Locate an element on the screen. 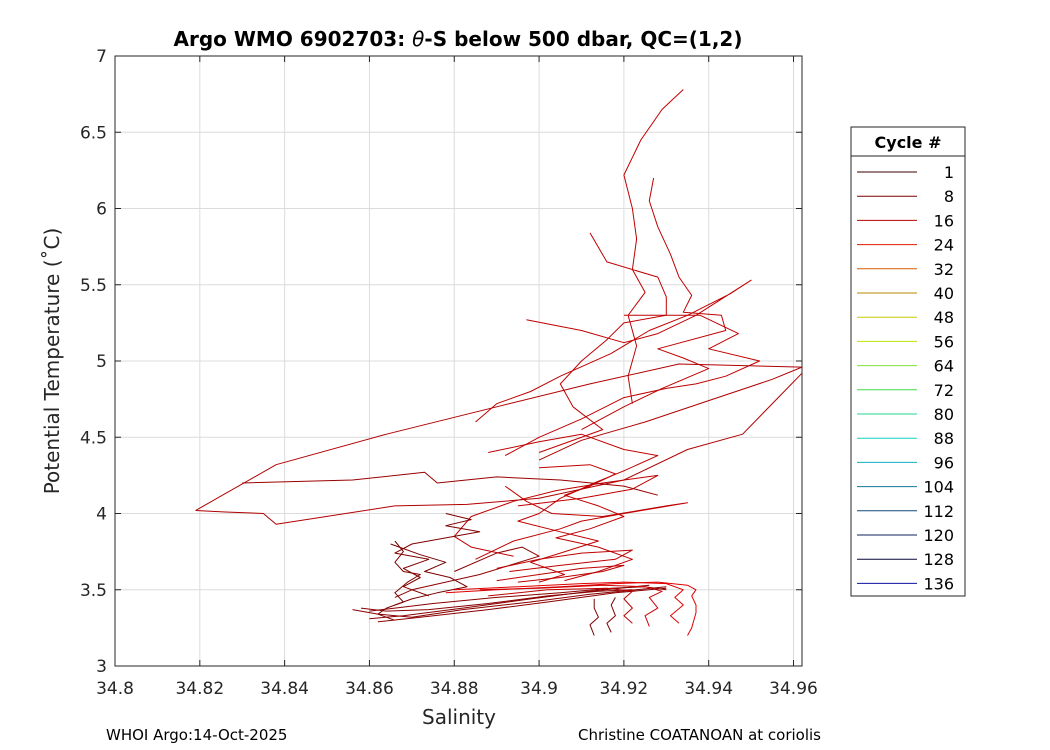  legend-label: 56 is located at coordinates (944, 341).